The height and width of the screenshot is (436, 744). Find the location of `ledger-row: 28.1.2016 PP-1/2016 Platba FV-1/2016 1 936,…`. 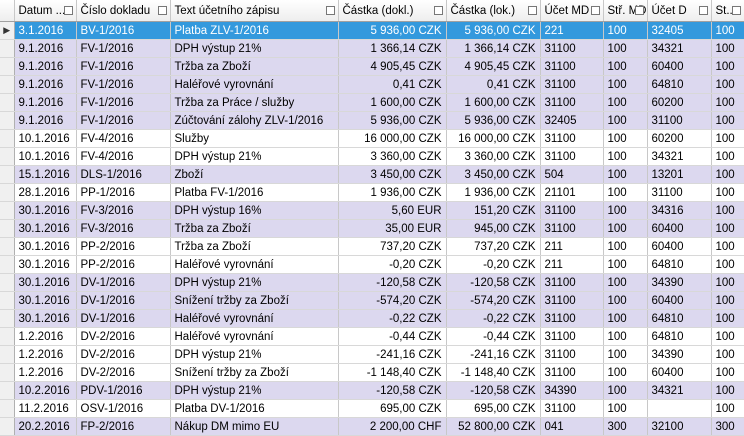

ledger-row: 28.1.2016 PP-1/2016 Platba FV-1/2016 1 936,… is located at coordinates (372, 192).